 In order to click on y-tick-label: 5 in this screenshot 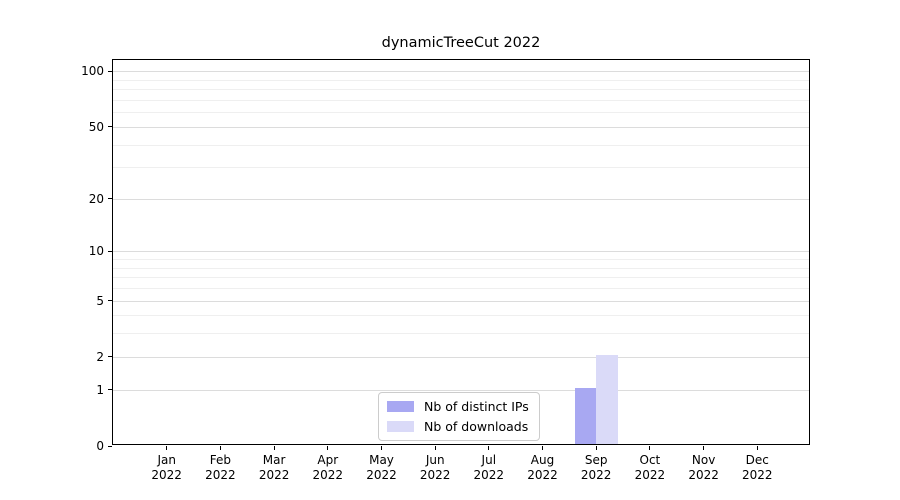, I will do `click(100, 300)`.